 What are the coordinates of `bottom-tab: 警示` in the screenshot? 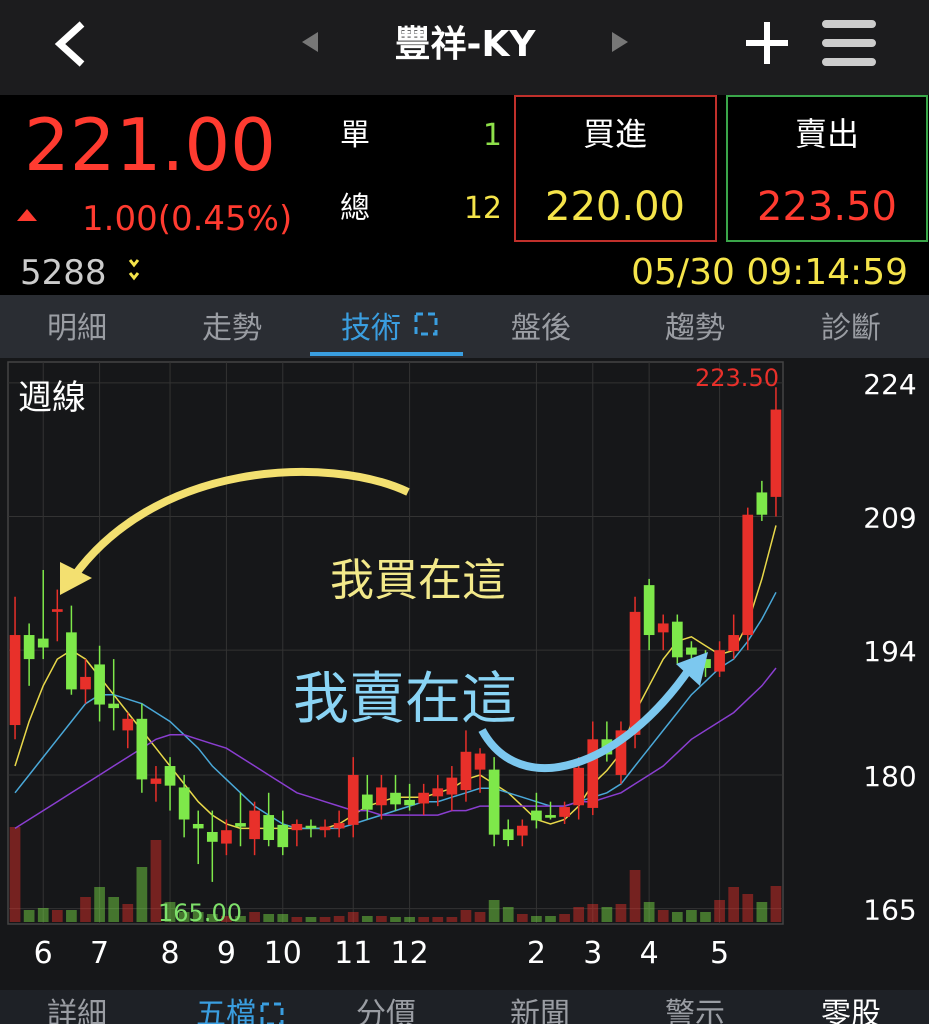 It's located at (695, 1010).